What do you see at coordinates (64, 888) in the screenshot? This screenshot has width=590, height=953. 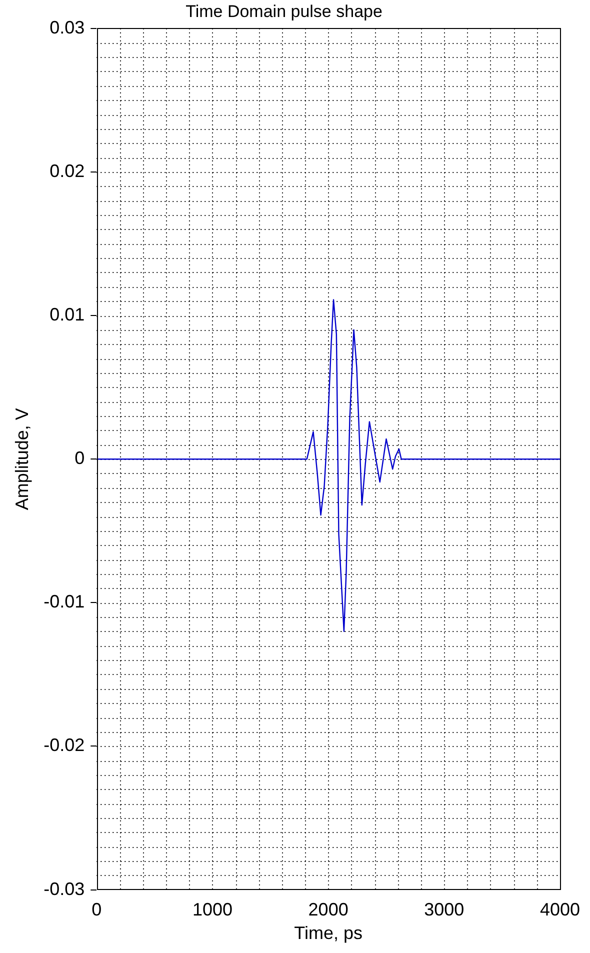 I see `y-tick-label: -0.03` at bounding box center [64, 888].